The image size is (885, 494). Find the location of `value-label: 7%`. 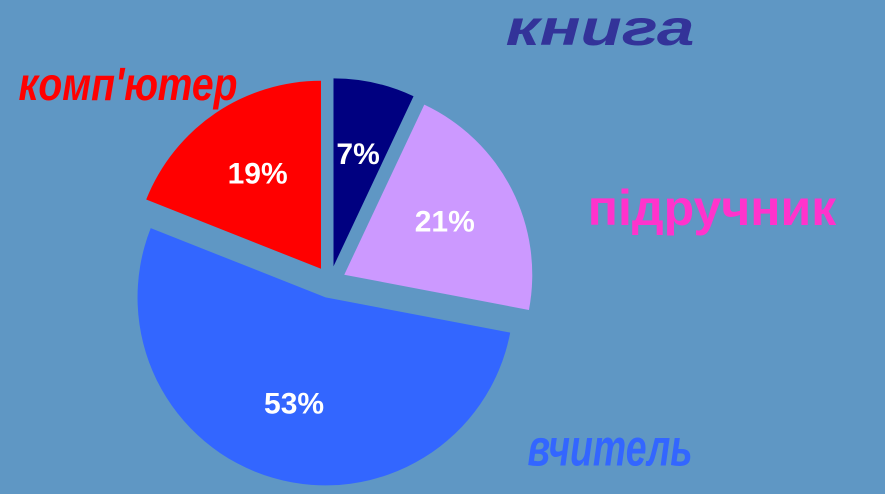

value-label: 7% is located at coordinates (357, 154).